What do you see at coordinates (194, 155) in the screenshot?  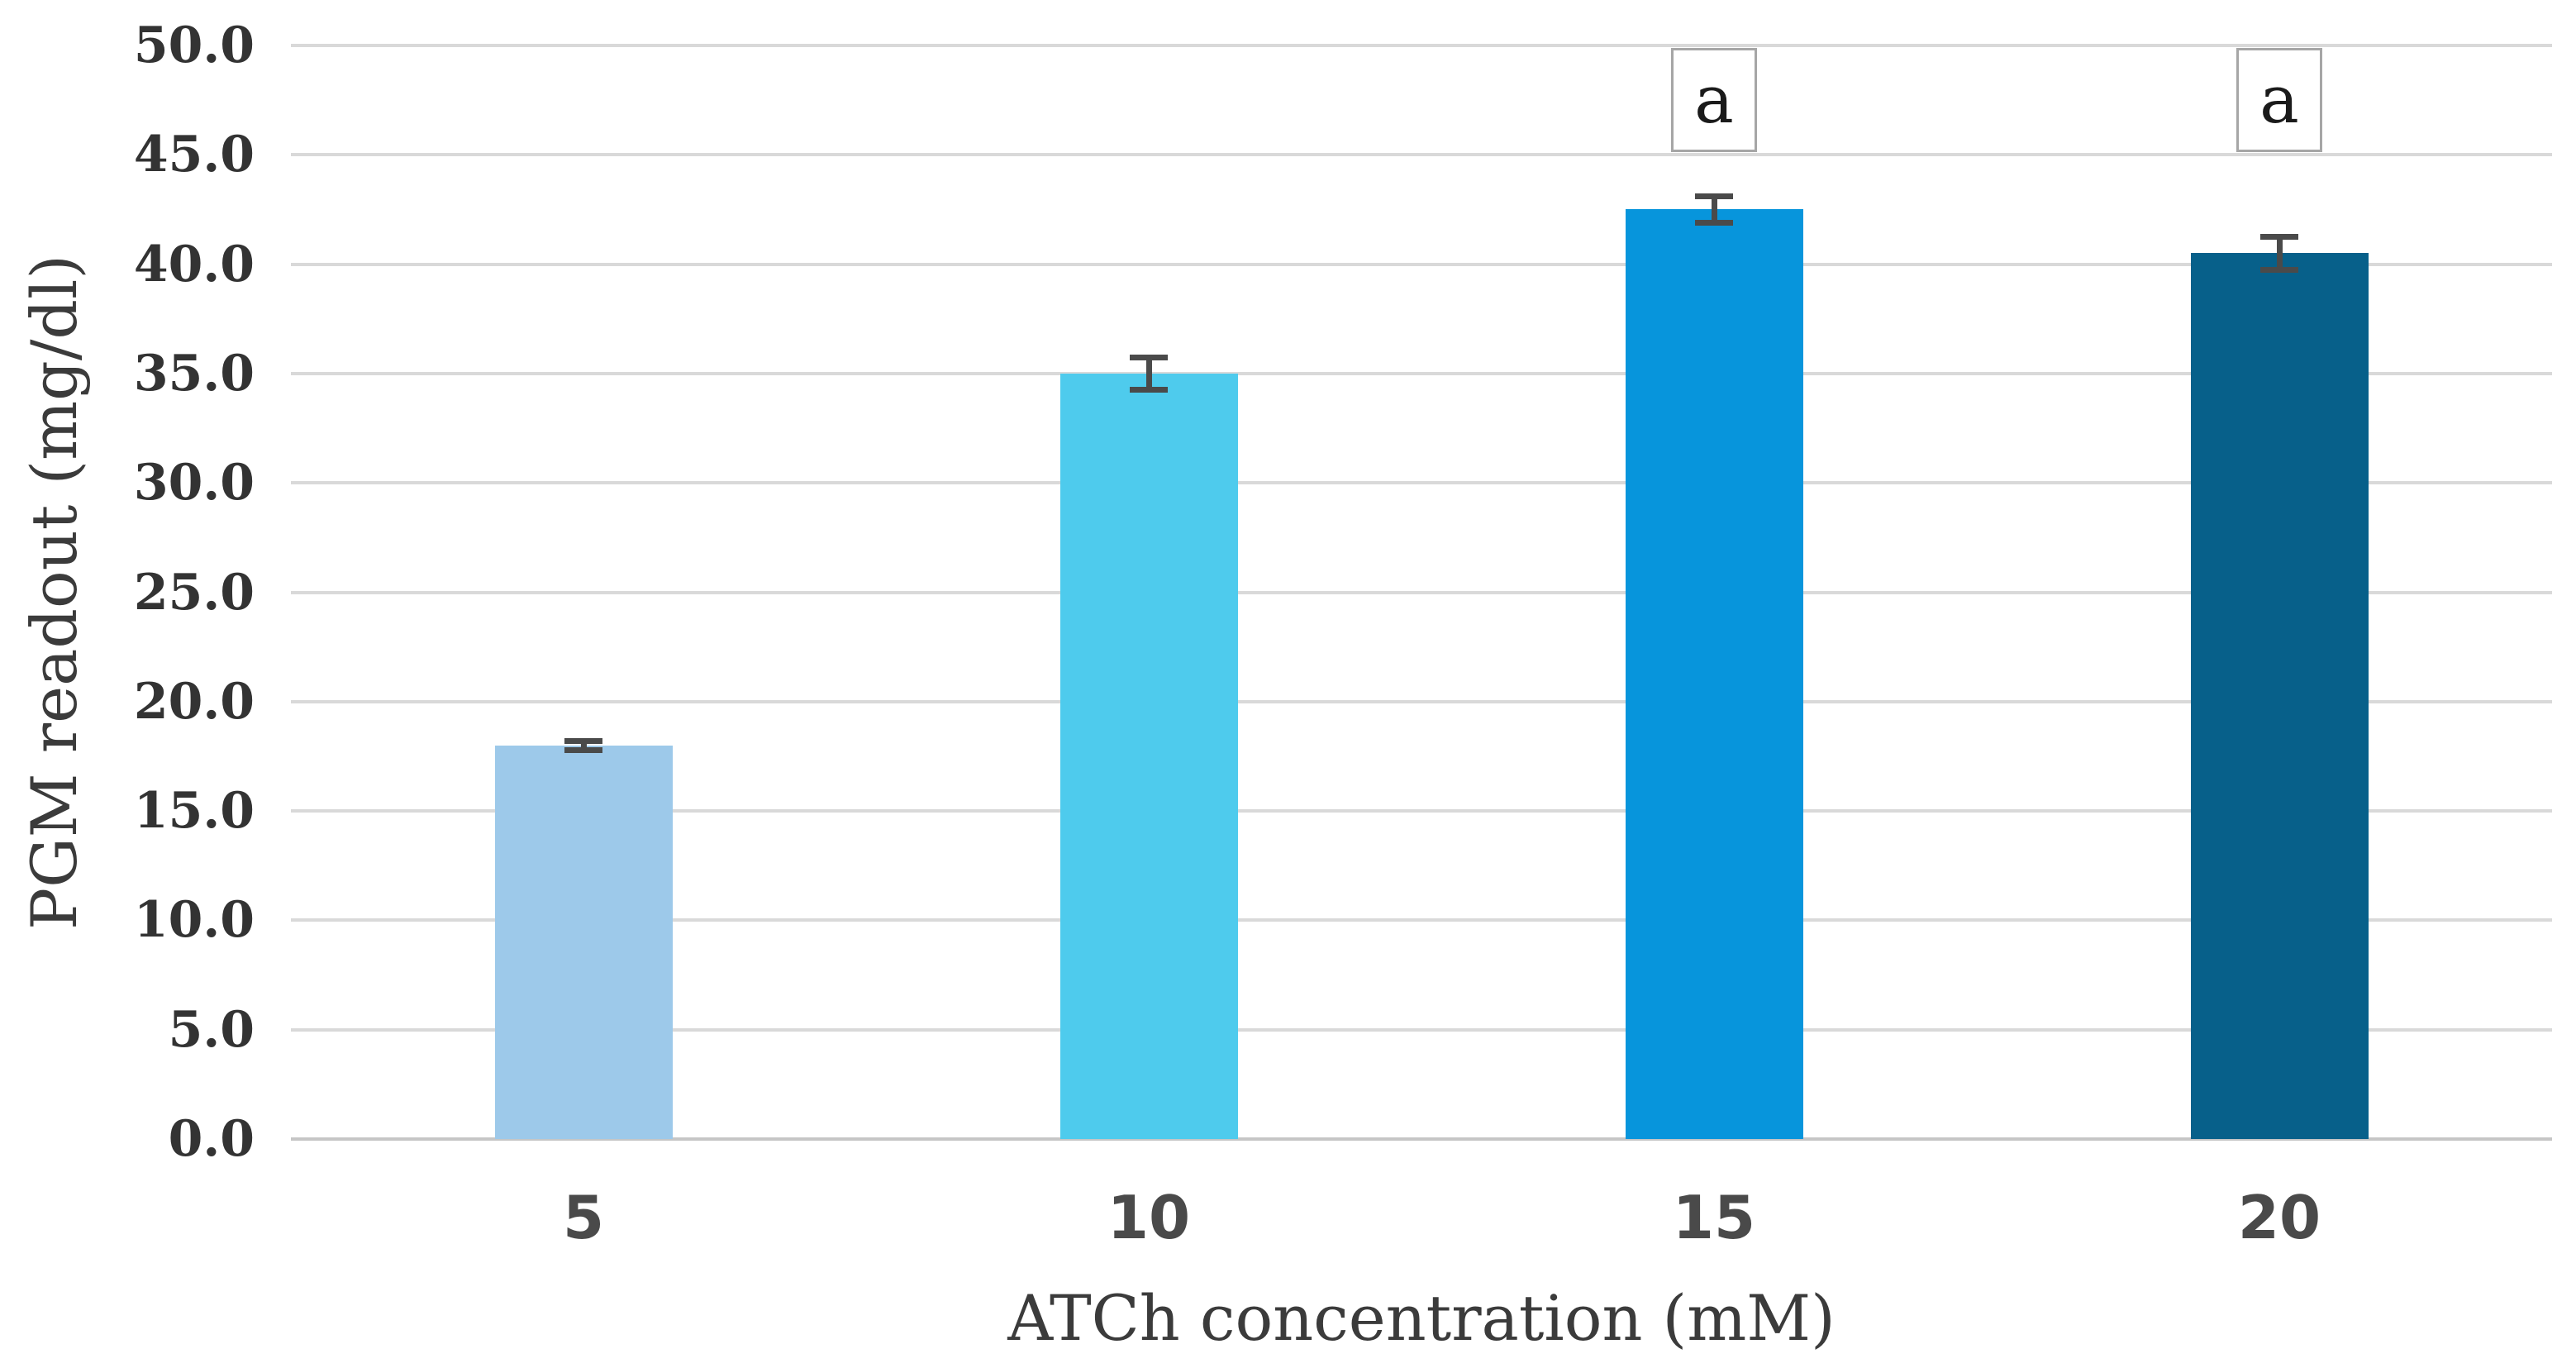 I see `y-tick-label: 45.0` at bounding box center [194, 155].